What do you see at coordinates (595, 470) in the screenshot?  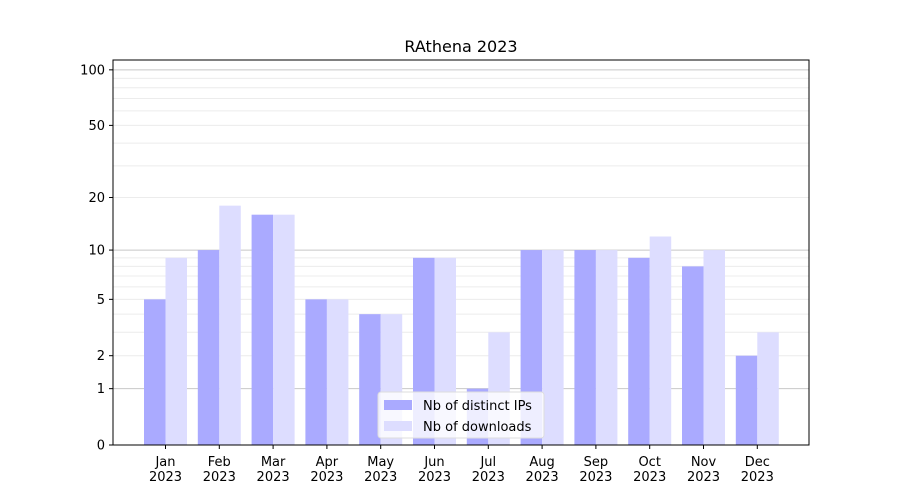 I see `x-tick-label: Sep 2023` at bounding box center [595, 470].